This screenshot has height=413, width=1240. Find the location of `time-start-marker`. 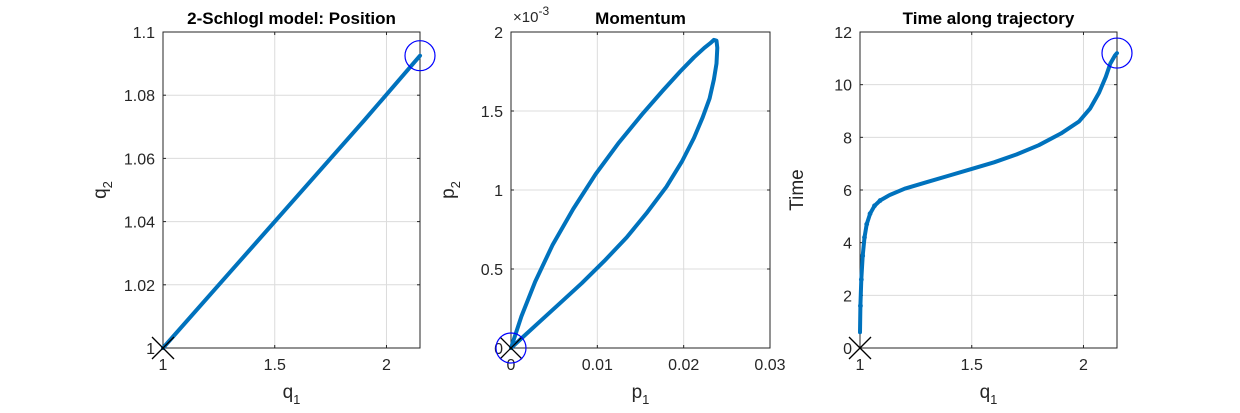

time-start-marker is located at coordinates (860, 348).